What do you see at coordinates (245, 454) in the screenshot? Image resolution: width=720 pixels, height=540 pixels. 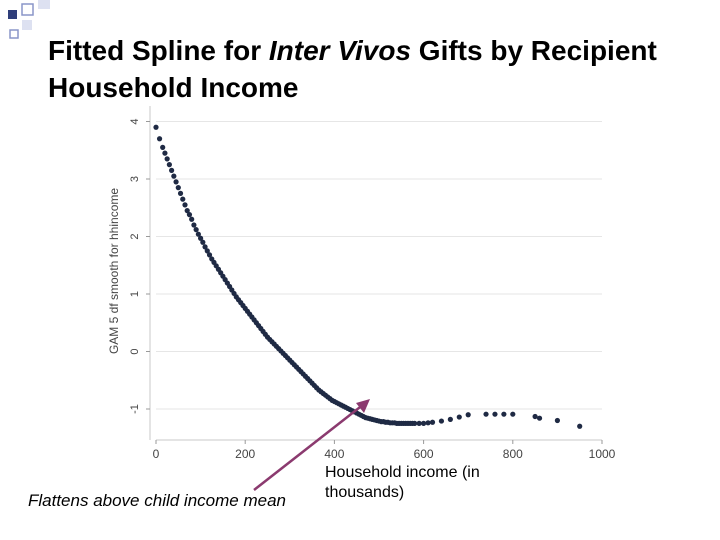 I see `x-tick-label: 200` at bounding box center [245, 454].